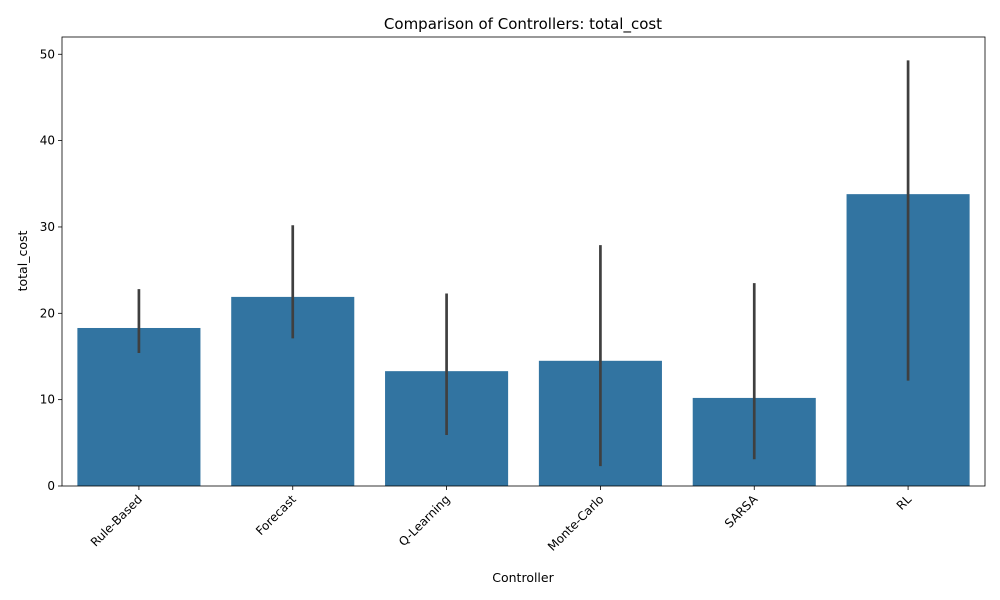 This screenshot has width=1000, height=600. What do you see at coordinates (276, 515) in the screenshot?
I see `x-tick-label: Forecast` at bounding box center [276, 515].